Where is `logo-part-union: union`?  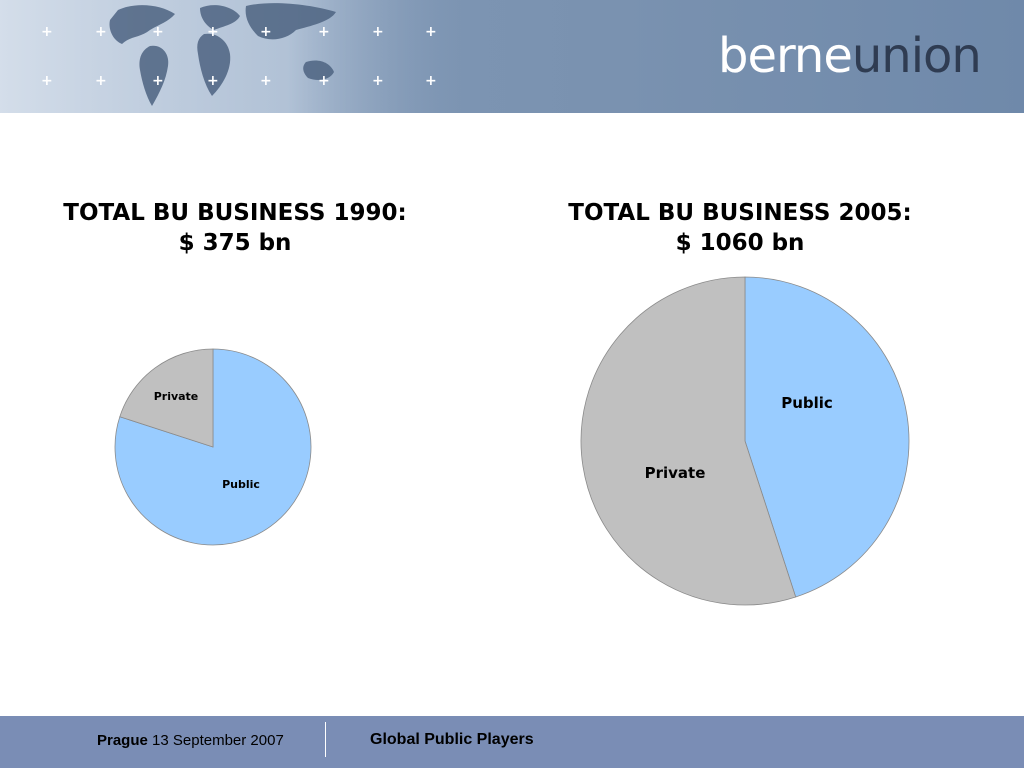 logo-part-union: union is located at coordinates (916, 56).